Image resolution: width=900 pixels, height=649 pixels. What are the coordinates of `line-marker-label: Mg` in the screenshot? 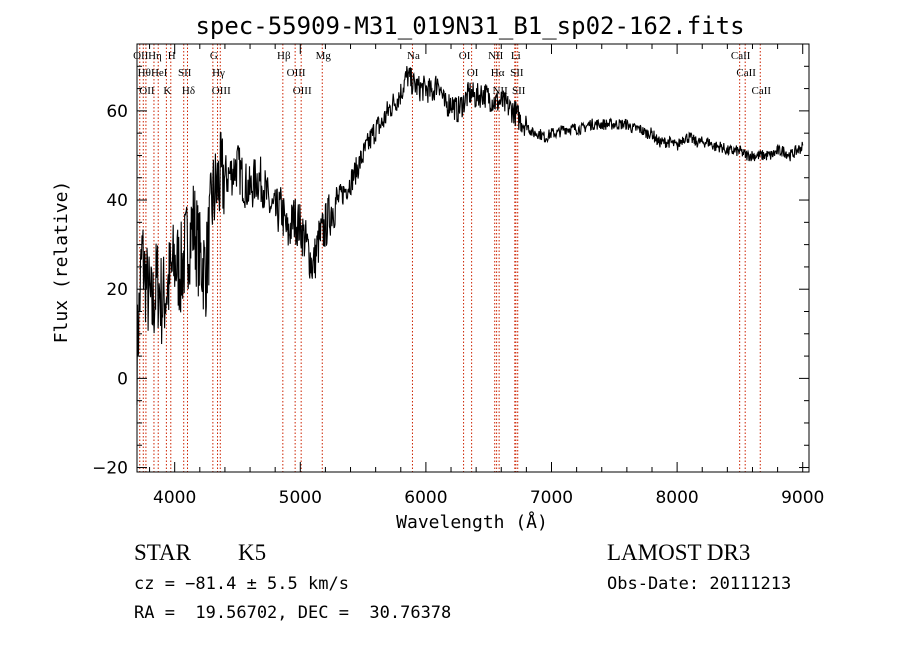 It's located at (324, 56).